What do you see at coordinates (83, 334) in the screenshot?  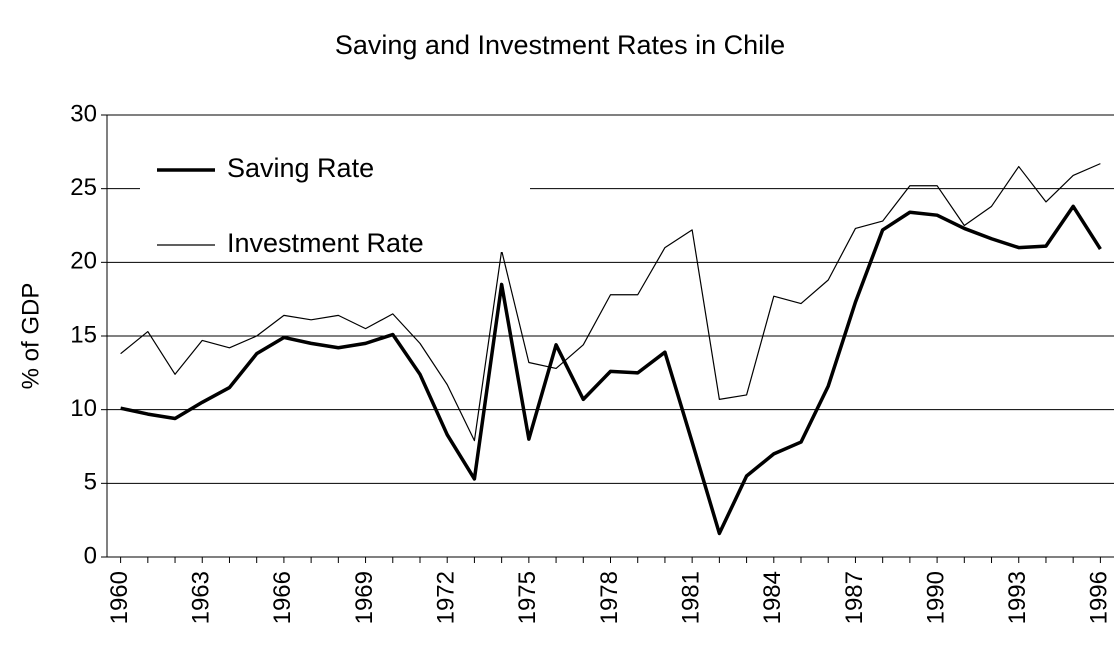 I see `y-tick-label: 15` at bounding box center [83, 334].